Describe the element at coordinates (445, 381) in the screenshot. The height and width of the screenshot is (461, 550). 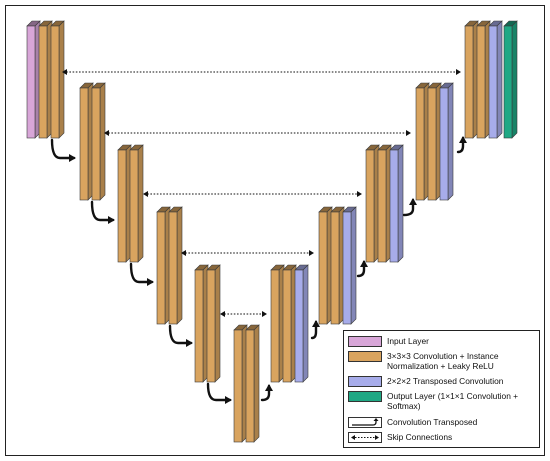
I see `legend-label: 2×2×2 Transposed Convolution` at that location.